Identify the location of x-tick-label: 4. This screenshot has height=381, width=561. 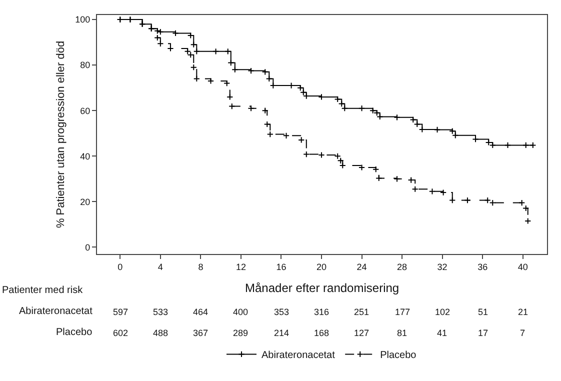
(160, 267).